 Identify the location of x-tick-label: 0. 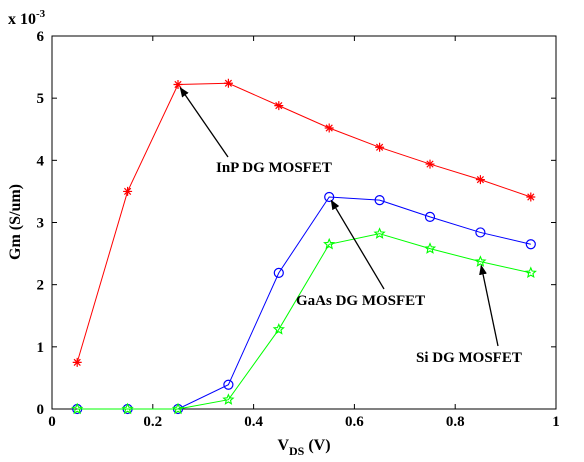
(52, 422).